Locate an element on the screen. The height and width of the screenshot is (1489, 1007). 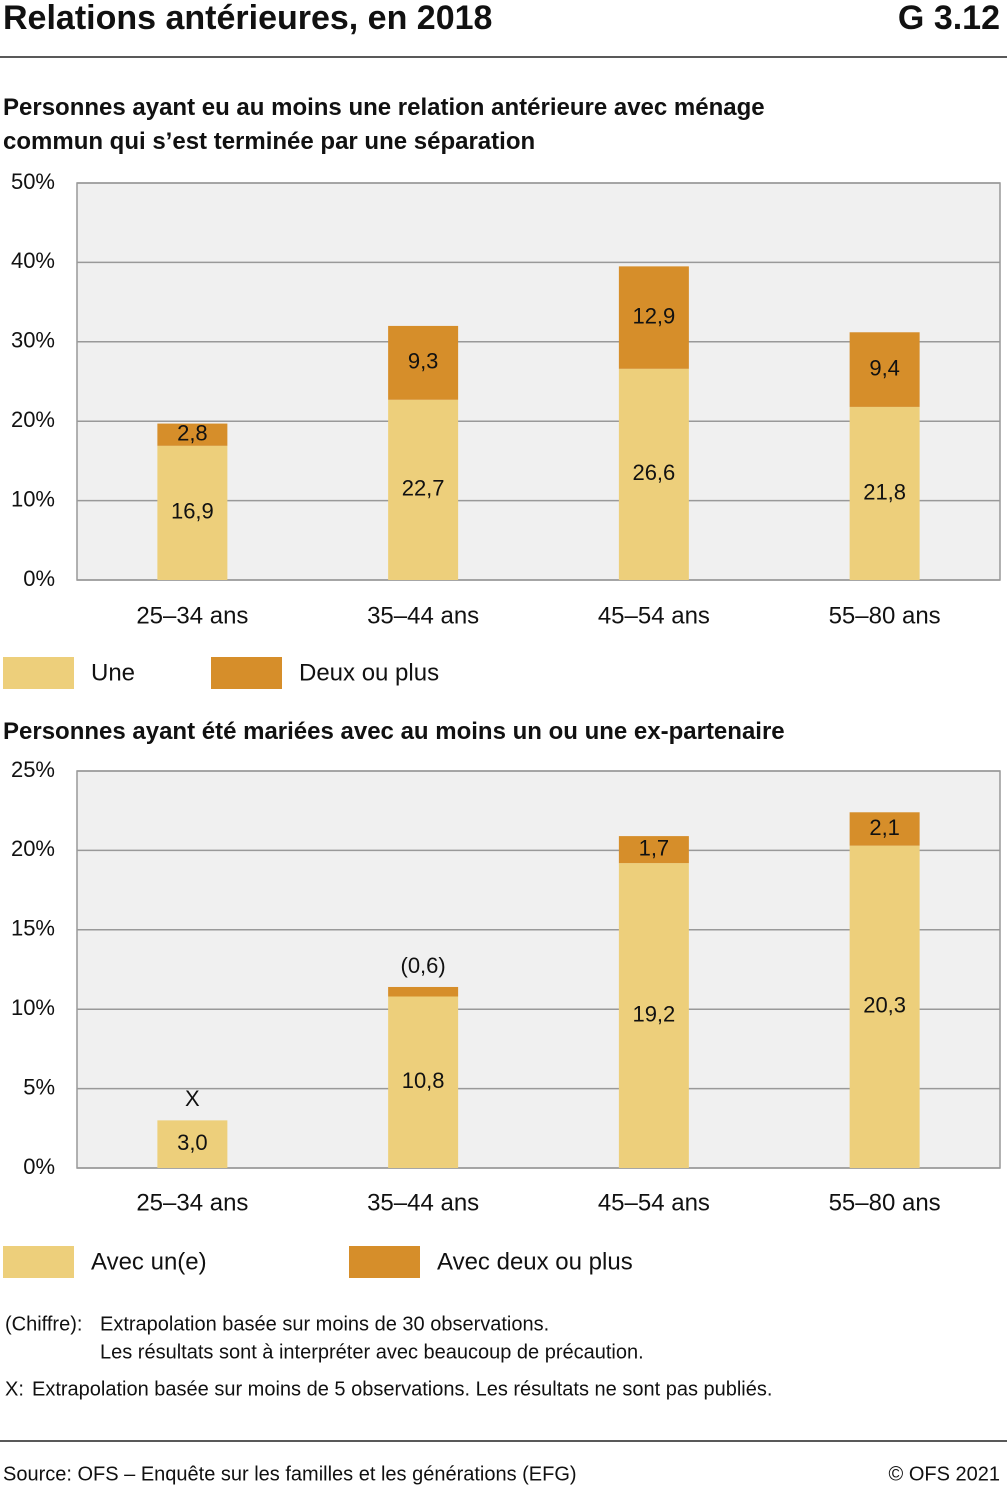
value-label: 19,2 is located at coordinates (653, 1013).